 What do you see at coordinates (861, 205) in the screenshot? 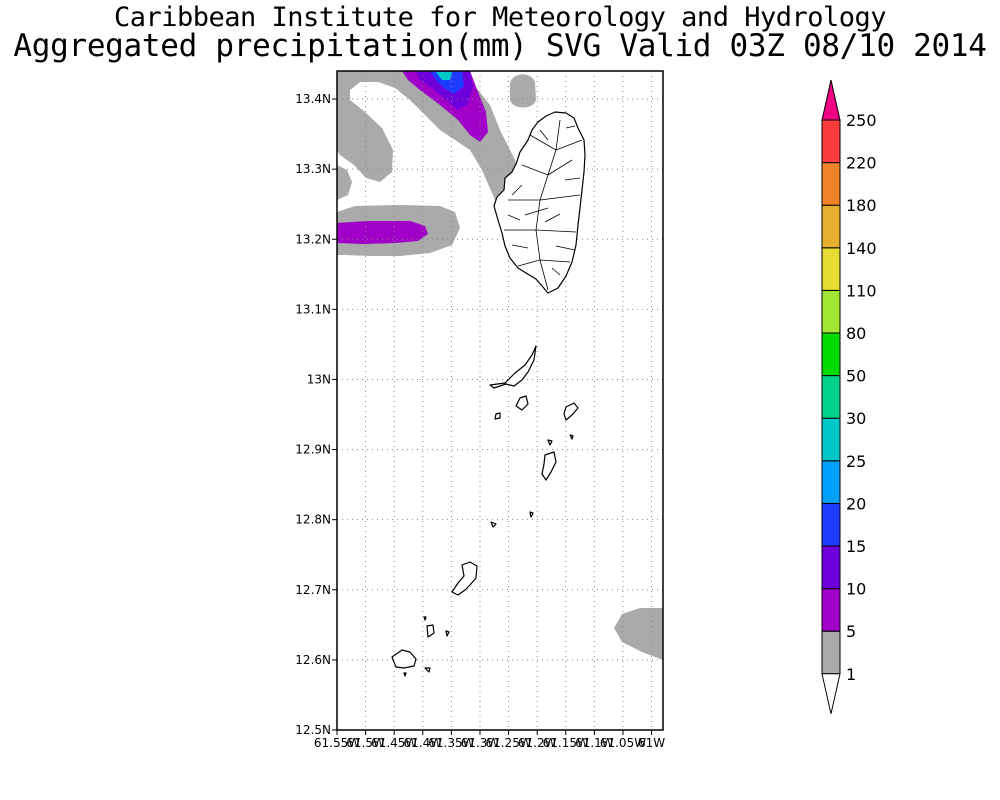
I see `colorbar-level-label: 180` at bounding box center [861, 205].